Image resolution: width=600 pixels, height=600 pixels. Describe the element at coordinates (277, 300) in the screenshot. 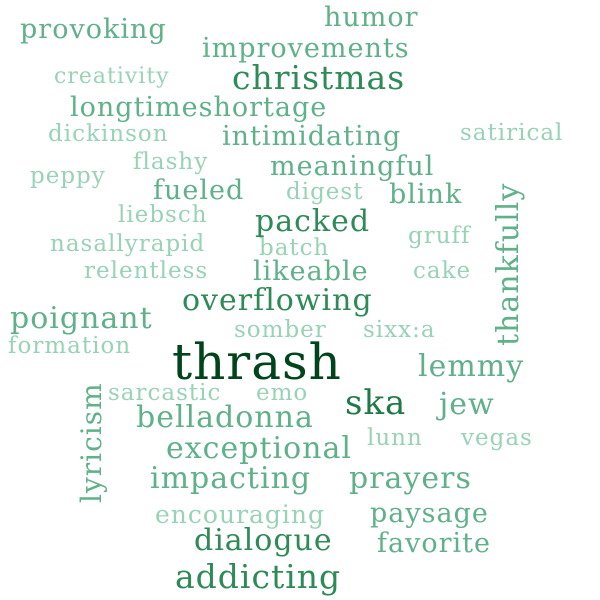

I see `word-overflowing: overflowing` at that location.